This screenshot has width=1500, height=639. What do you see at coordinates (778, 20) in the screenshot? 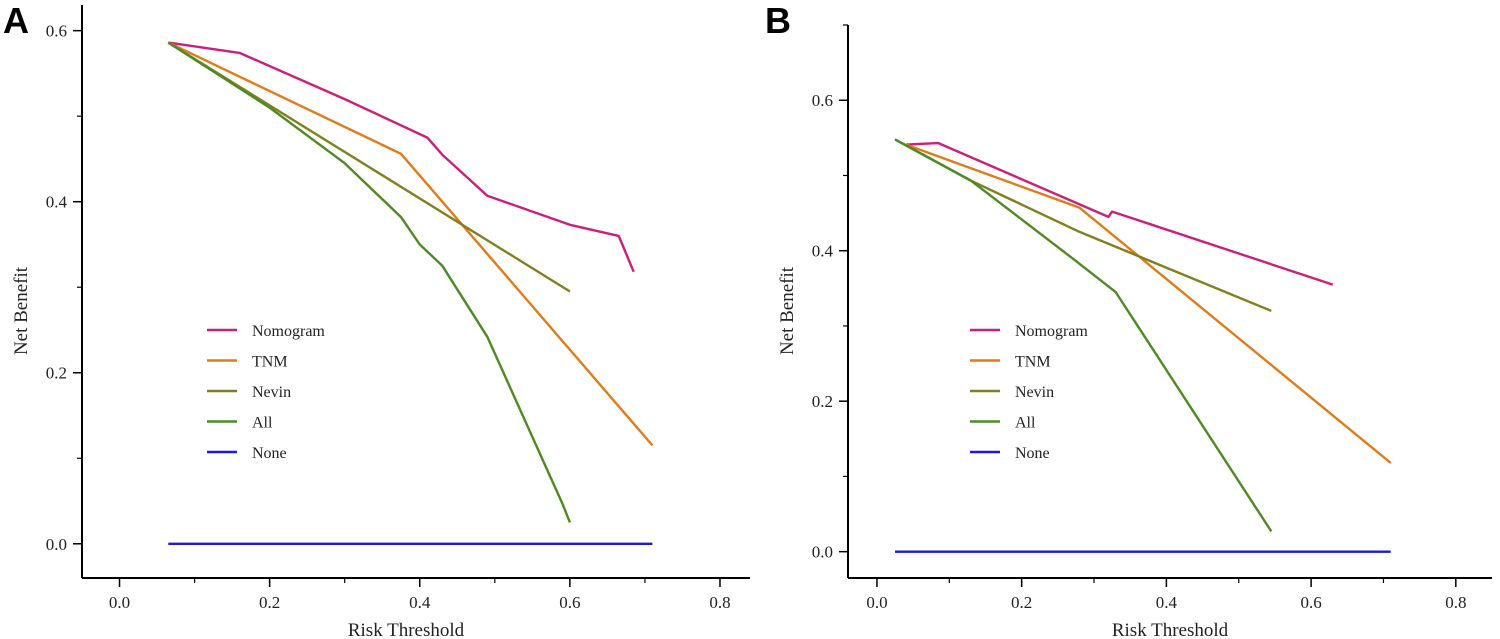
I see `panel-letter-b: B` at bounding box center [778, 20].